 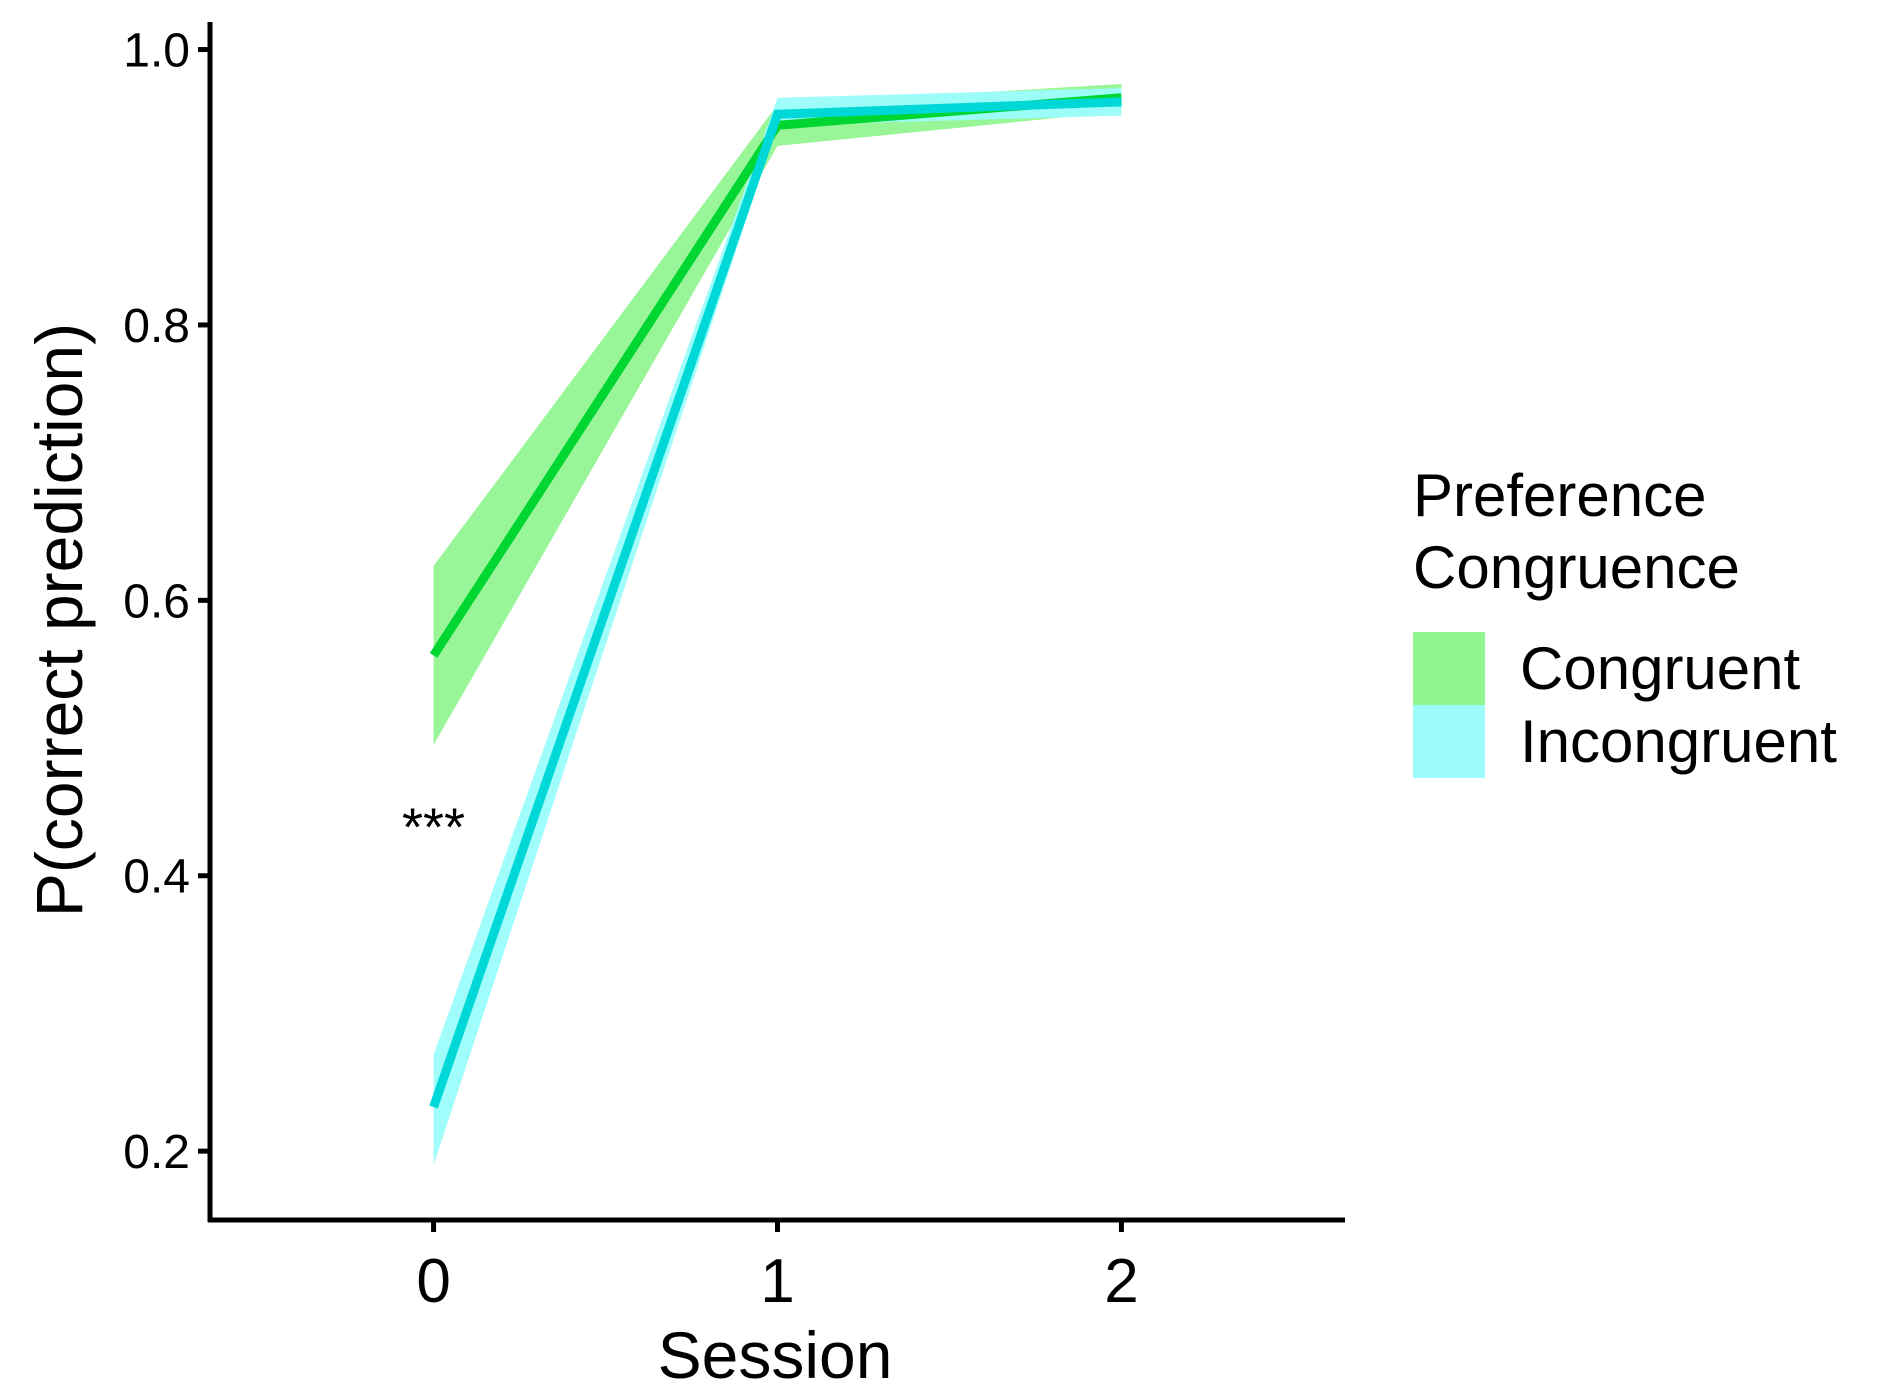 I want to click on legend-label-congruent: Congruent, so click(x=1660, y=668).